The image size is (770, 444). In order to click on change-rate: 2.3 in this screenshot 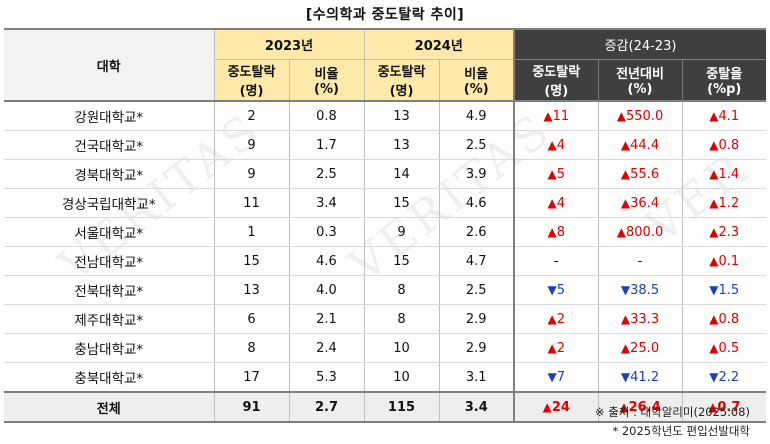, I will do `click(724, 232)`.